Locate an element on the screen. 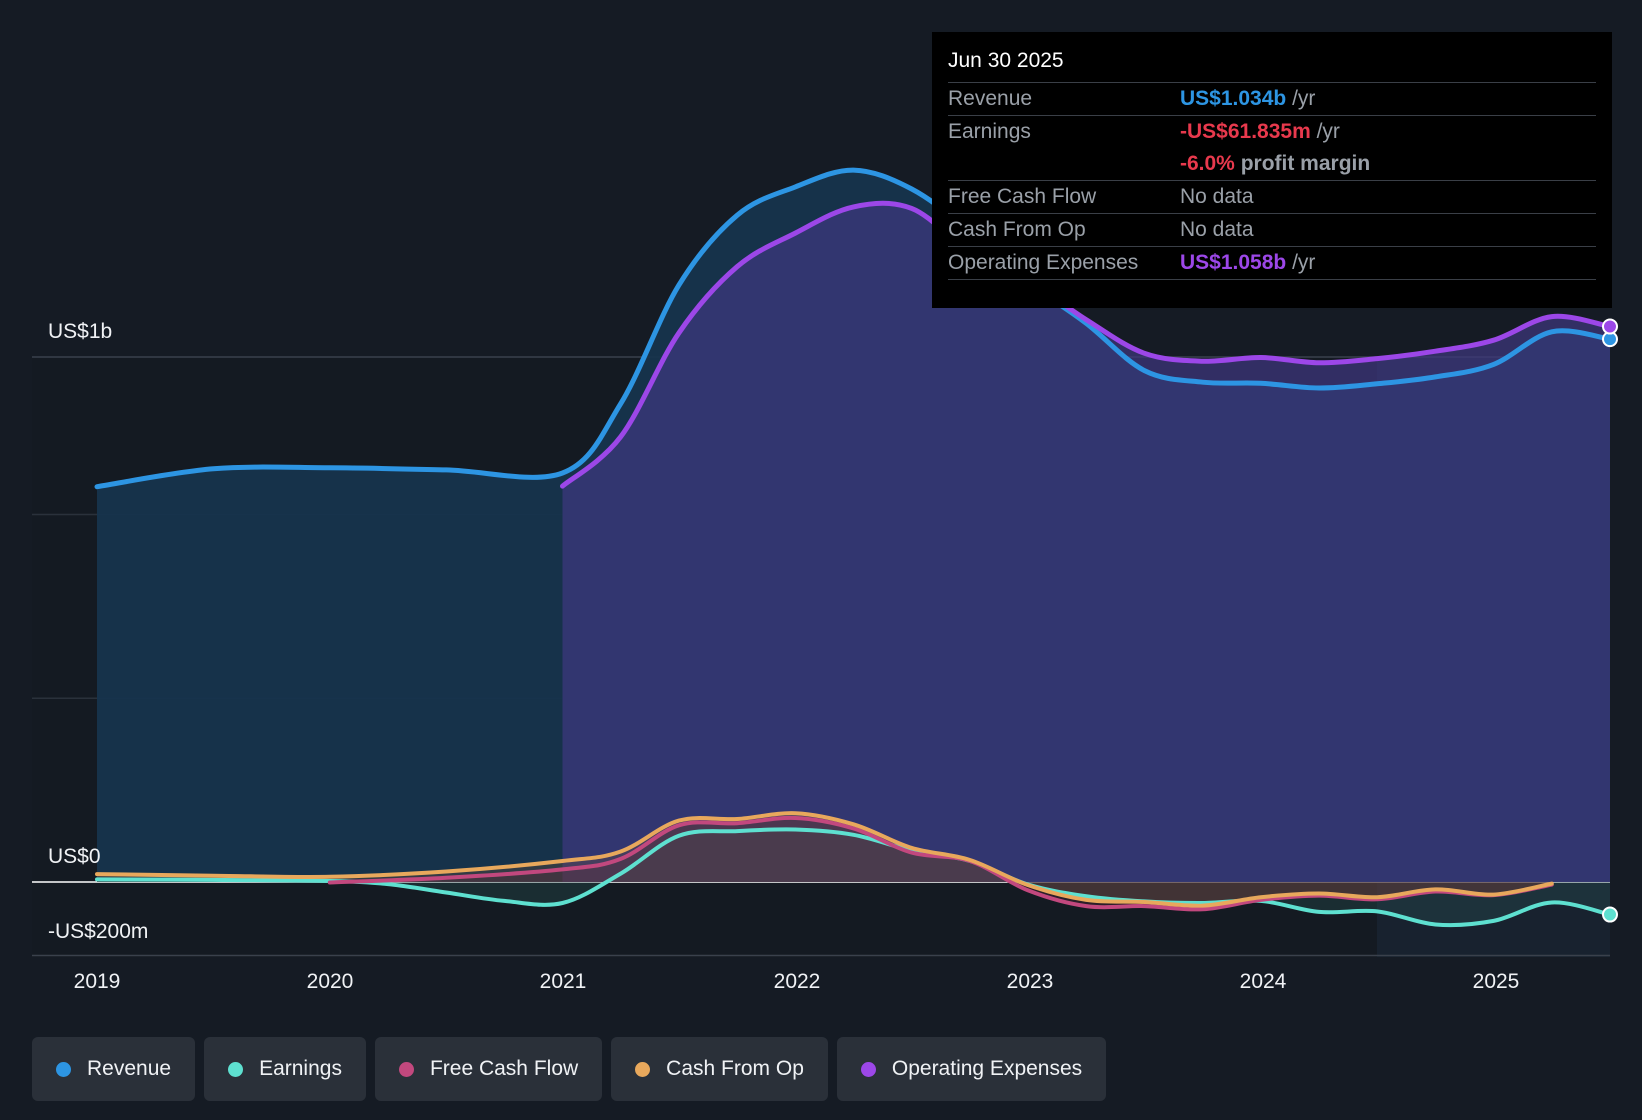 Image resolution: width=1642 pixels, height=1120 pixels. legend-item-free-cash-flow: Free Cash Flow is located at coordinates (488, 1069).